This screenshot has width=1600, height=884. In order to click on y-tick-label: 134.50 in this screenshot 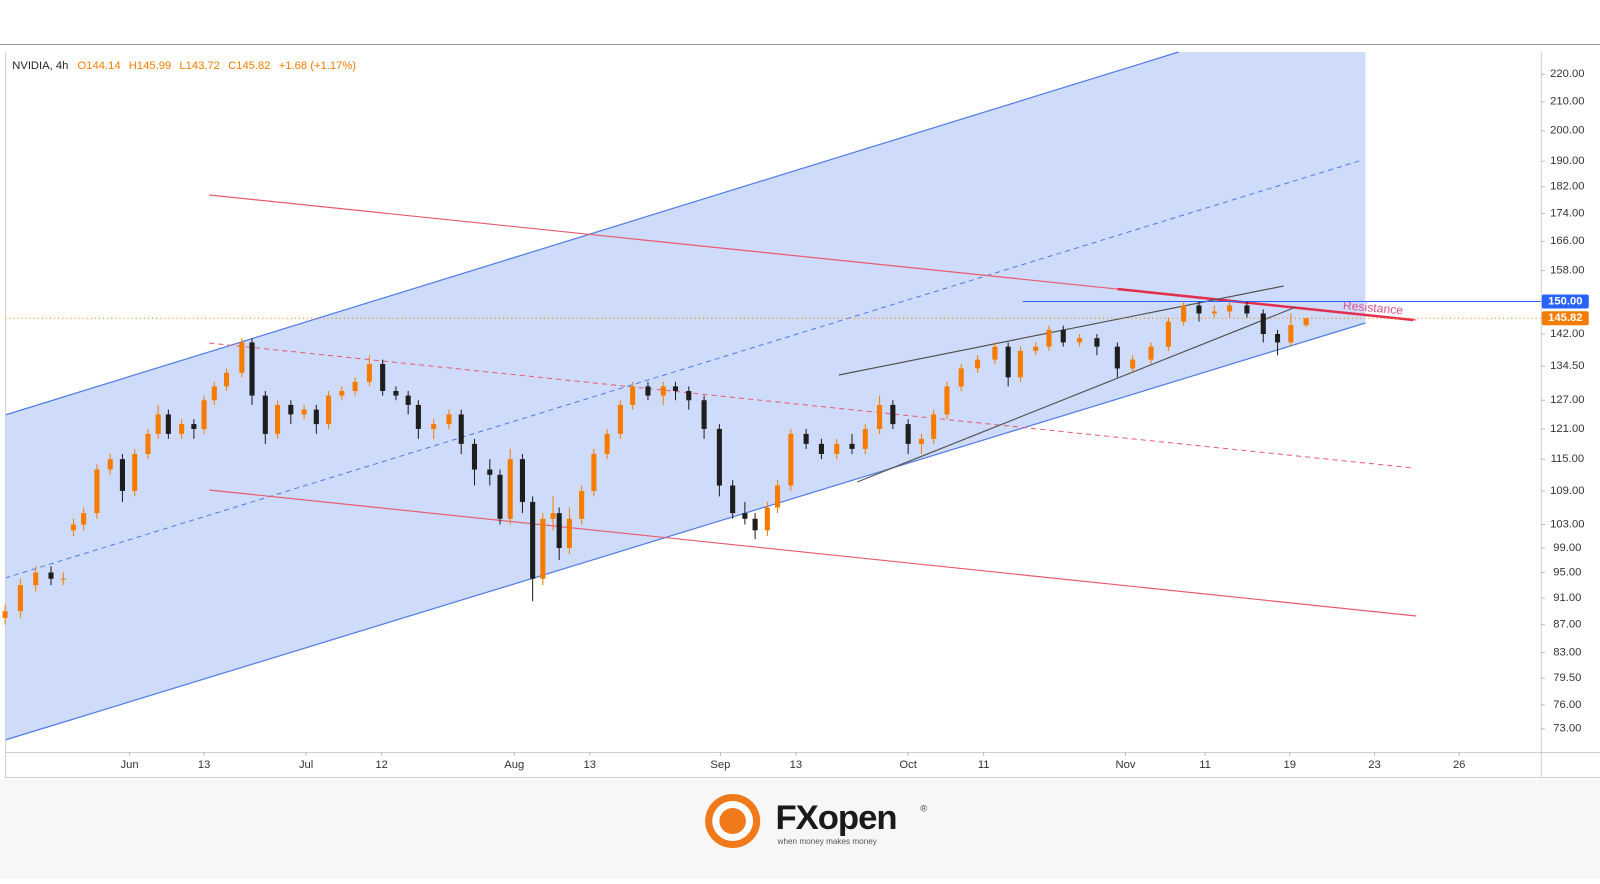, I will do `click(1567, 366)`.